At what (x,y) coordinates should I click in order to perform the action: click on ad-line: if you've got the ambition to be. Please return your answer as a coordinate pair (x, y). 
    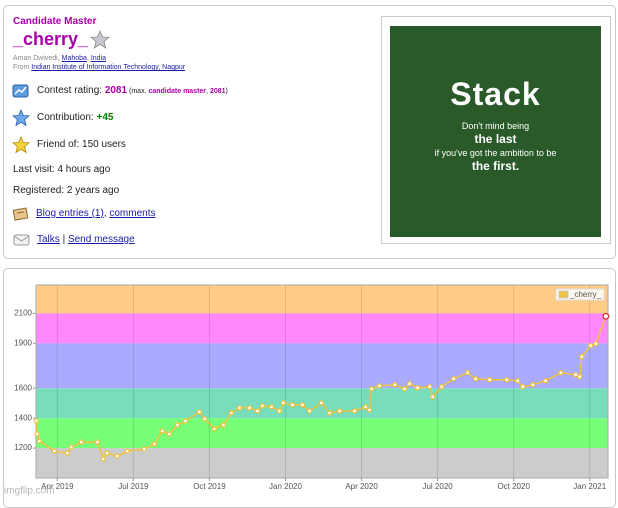
    Looking at the image, I should click on (495, 153).